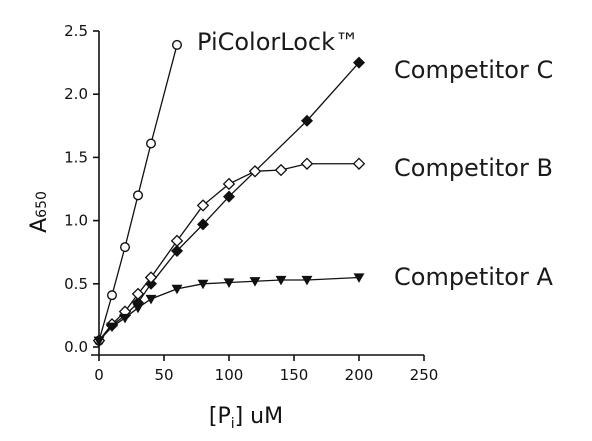 Image resolution: width=592 pixels, height=441 pixels. I want to click on x-tick-label: 150, so click(294, 375).